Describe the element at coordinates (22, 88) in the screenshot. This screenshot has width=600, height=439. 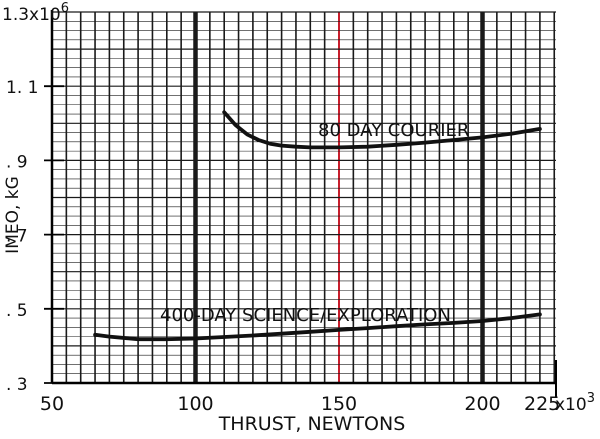
I see `y-tick-label: 1. 1` at that location.